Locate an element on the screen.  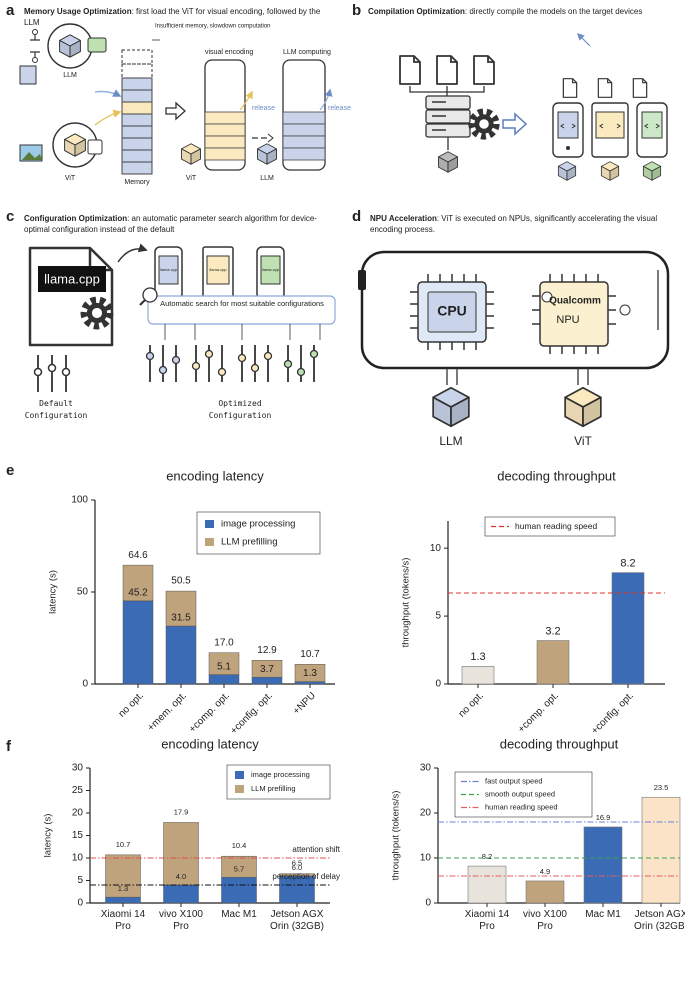
panel-label: c is located at coordinates (10, 216).